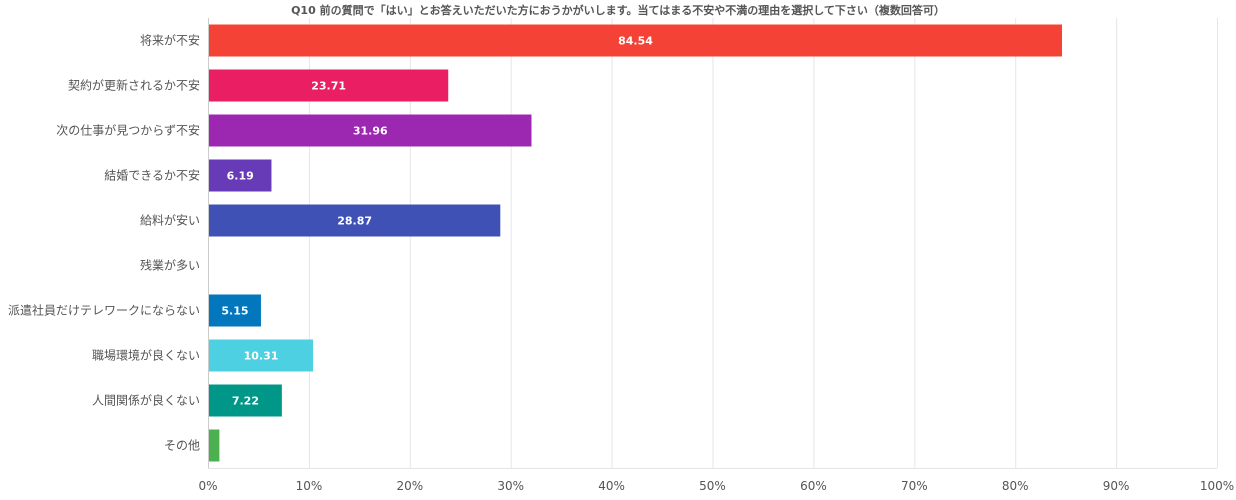 The height and width of the screenshot is (500, 1236). I want to click on x-tick-label: 0%, so click(207, 486).